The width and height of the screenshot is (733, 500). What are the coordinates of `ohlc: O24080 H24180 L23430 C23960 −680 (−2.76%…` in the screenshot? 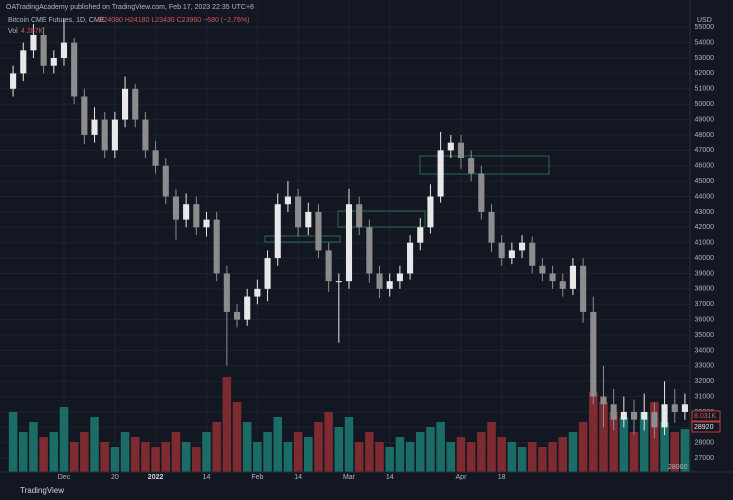 It's located at (173, 20).